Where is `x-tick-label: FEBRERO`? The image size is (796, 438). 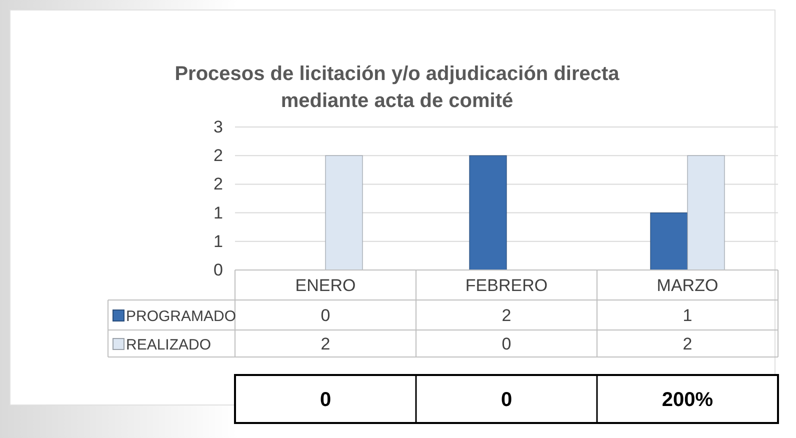
x-tick-label: FEBRERO is located at coordinates (506, 285).